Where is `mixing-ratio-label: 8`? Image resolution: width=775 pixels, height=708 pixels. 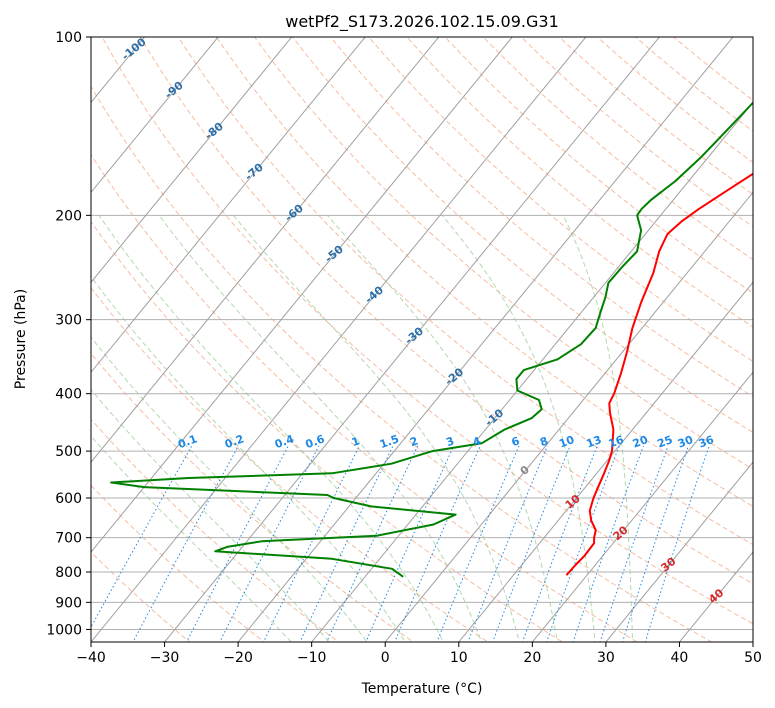 mixing-ratio-label: 8 is located at coordinates (544, 441).